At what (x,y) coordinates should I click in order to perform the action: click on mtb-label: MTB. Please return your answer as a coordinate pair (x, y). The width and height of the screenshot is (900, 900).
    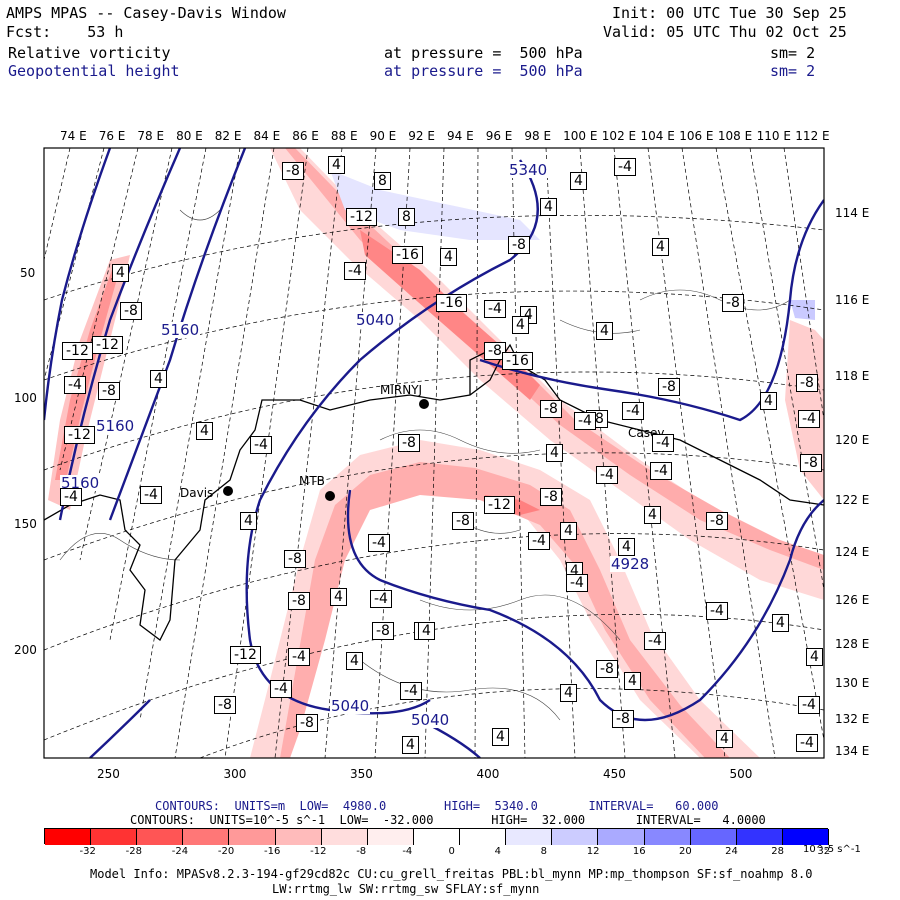
    Looking at the image, I should click on (312, 481).